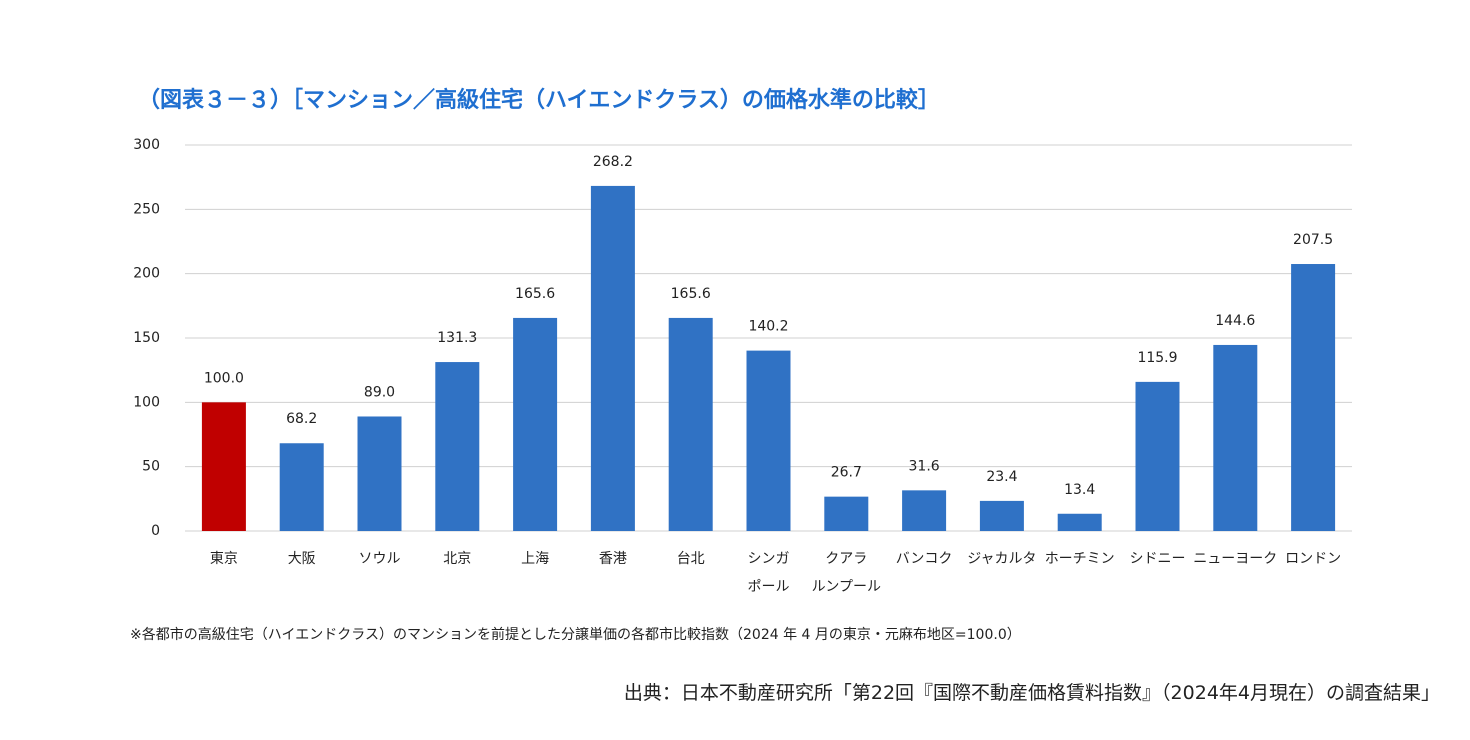 The image size is (1470, 740). Describe the element at coordinates (539, 100) in the screenshot. I see `chart-title: （図表３－３）［マンション／高級住宅（ハイエンドクラス）の価格水準の比較］` at that location.